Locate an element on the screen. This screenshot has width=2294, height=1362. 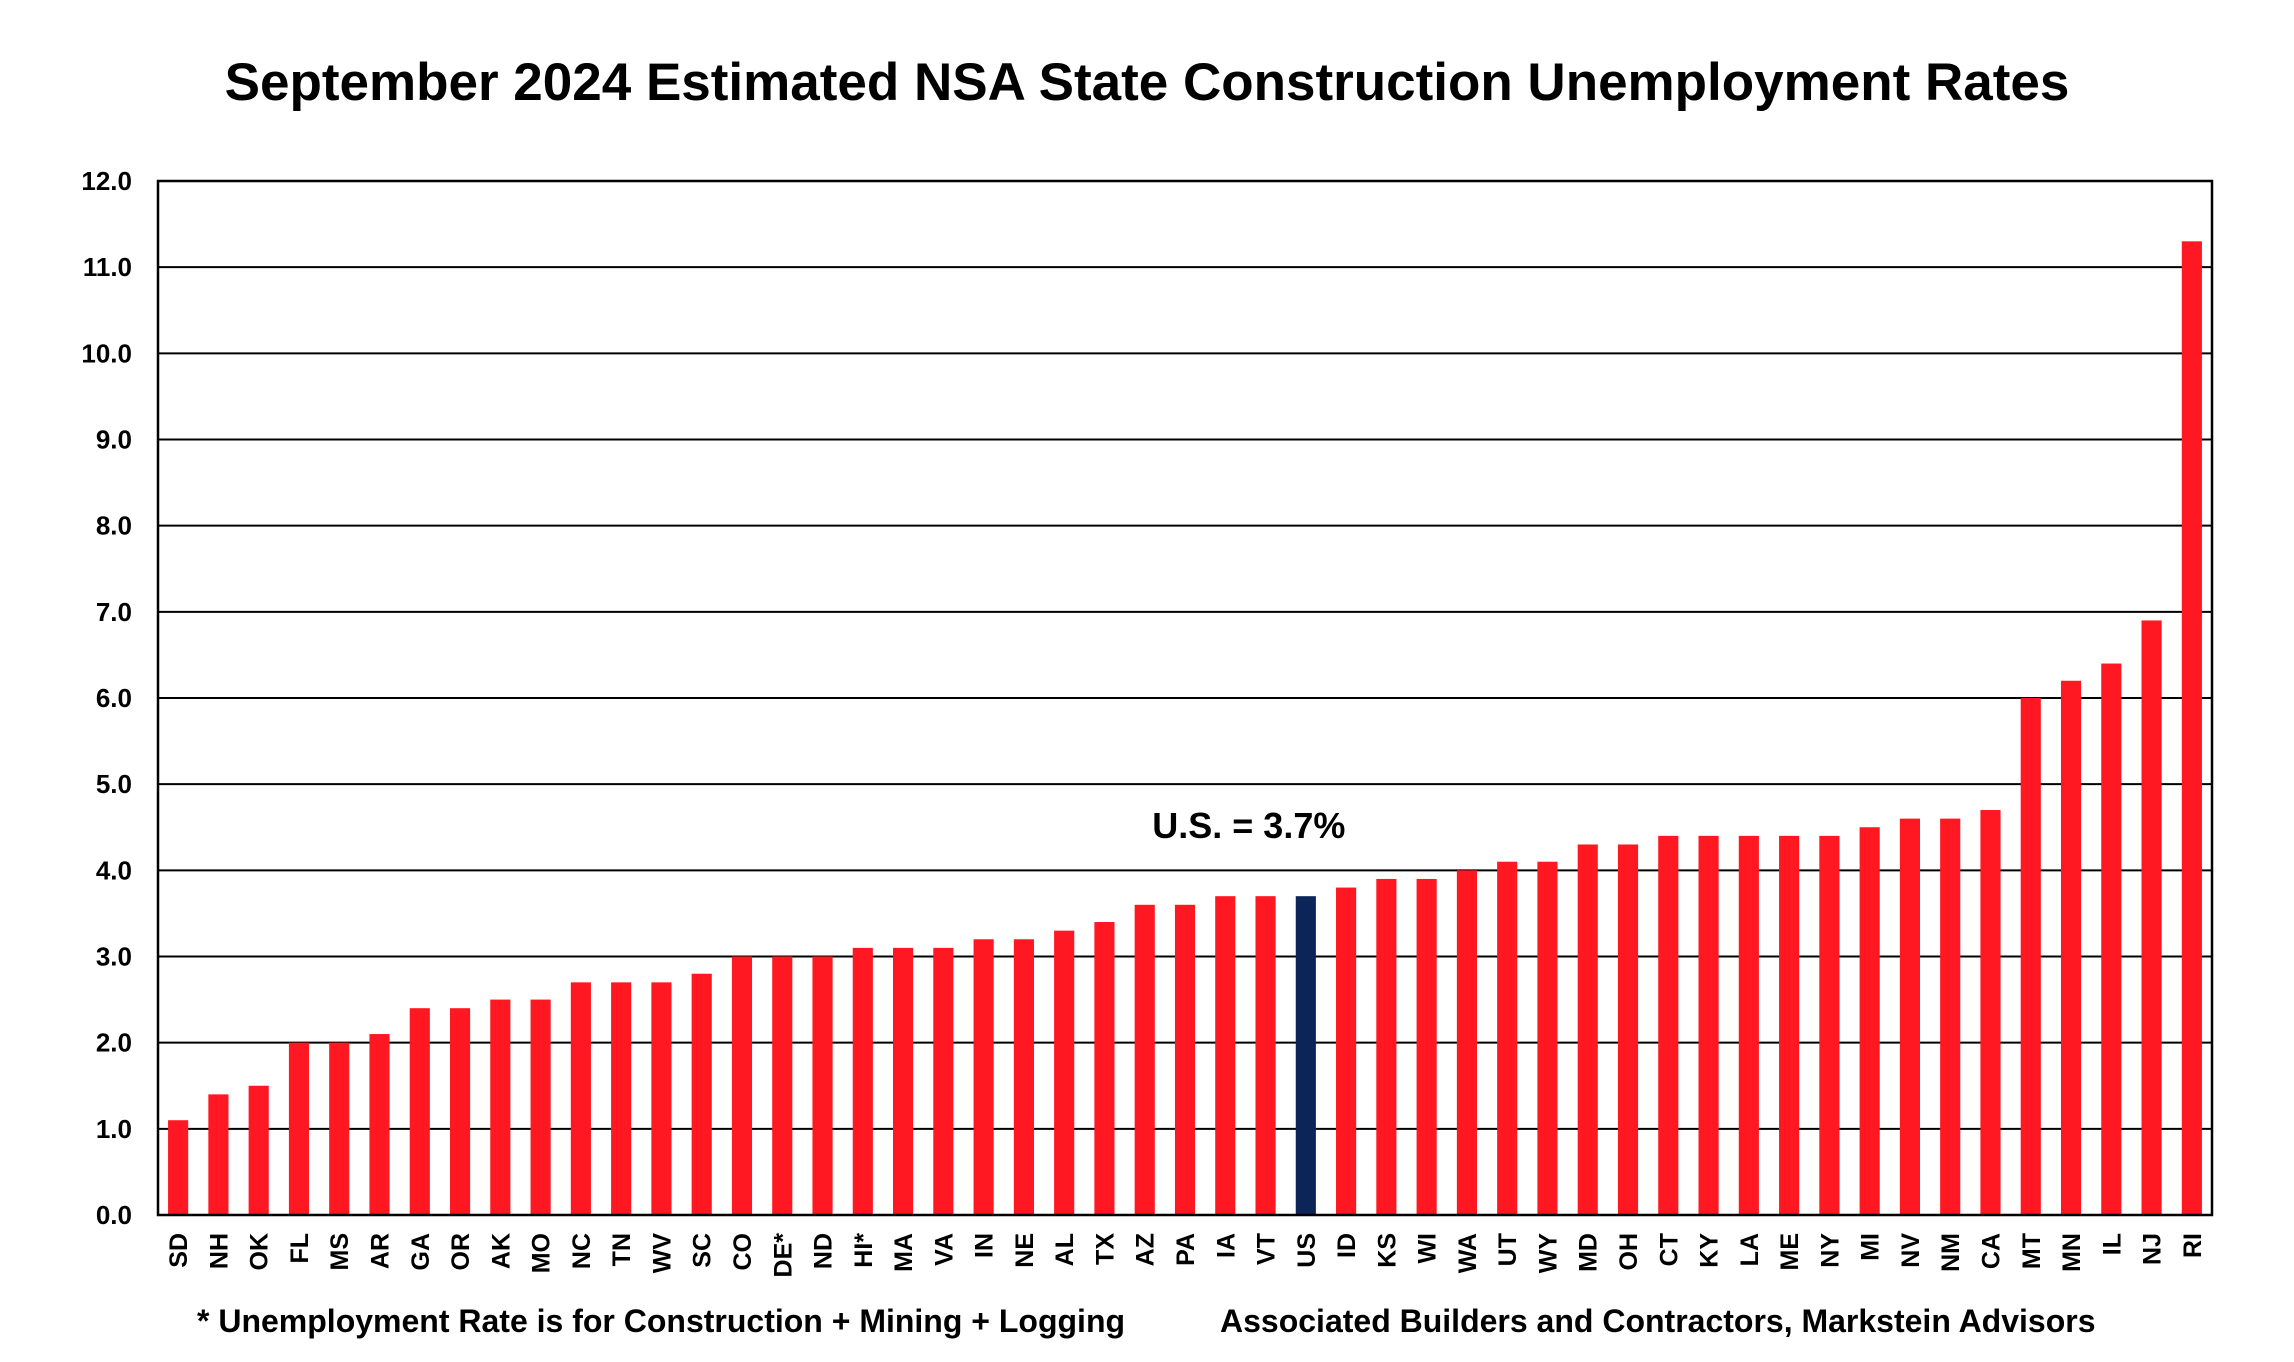
x-tick-label: MS is located at coordinates (340, 1252).